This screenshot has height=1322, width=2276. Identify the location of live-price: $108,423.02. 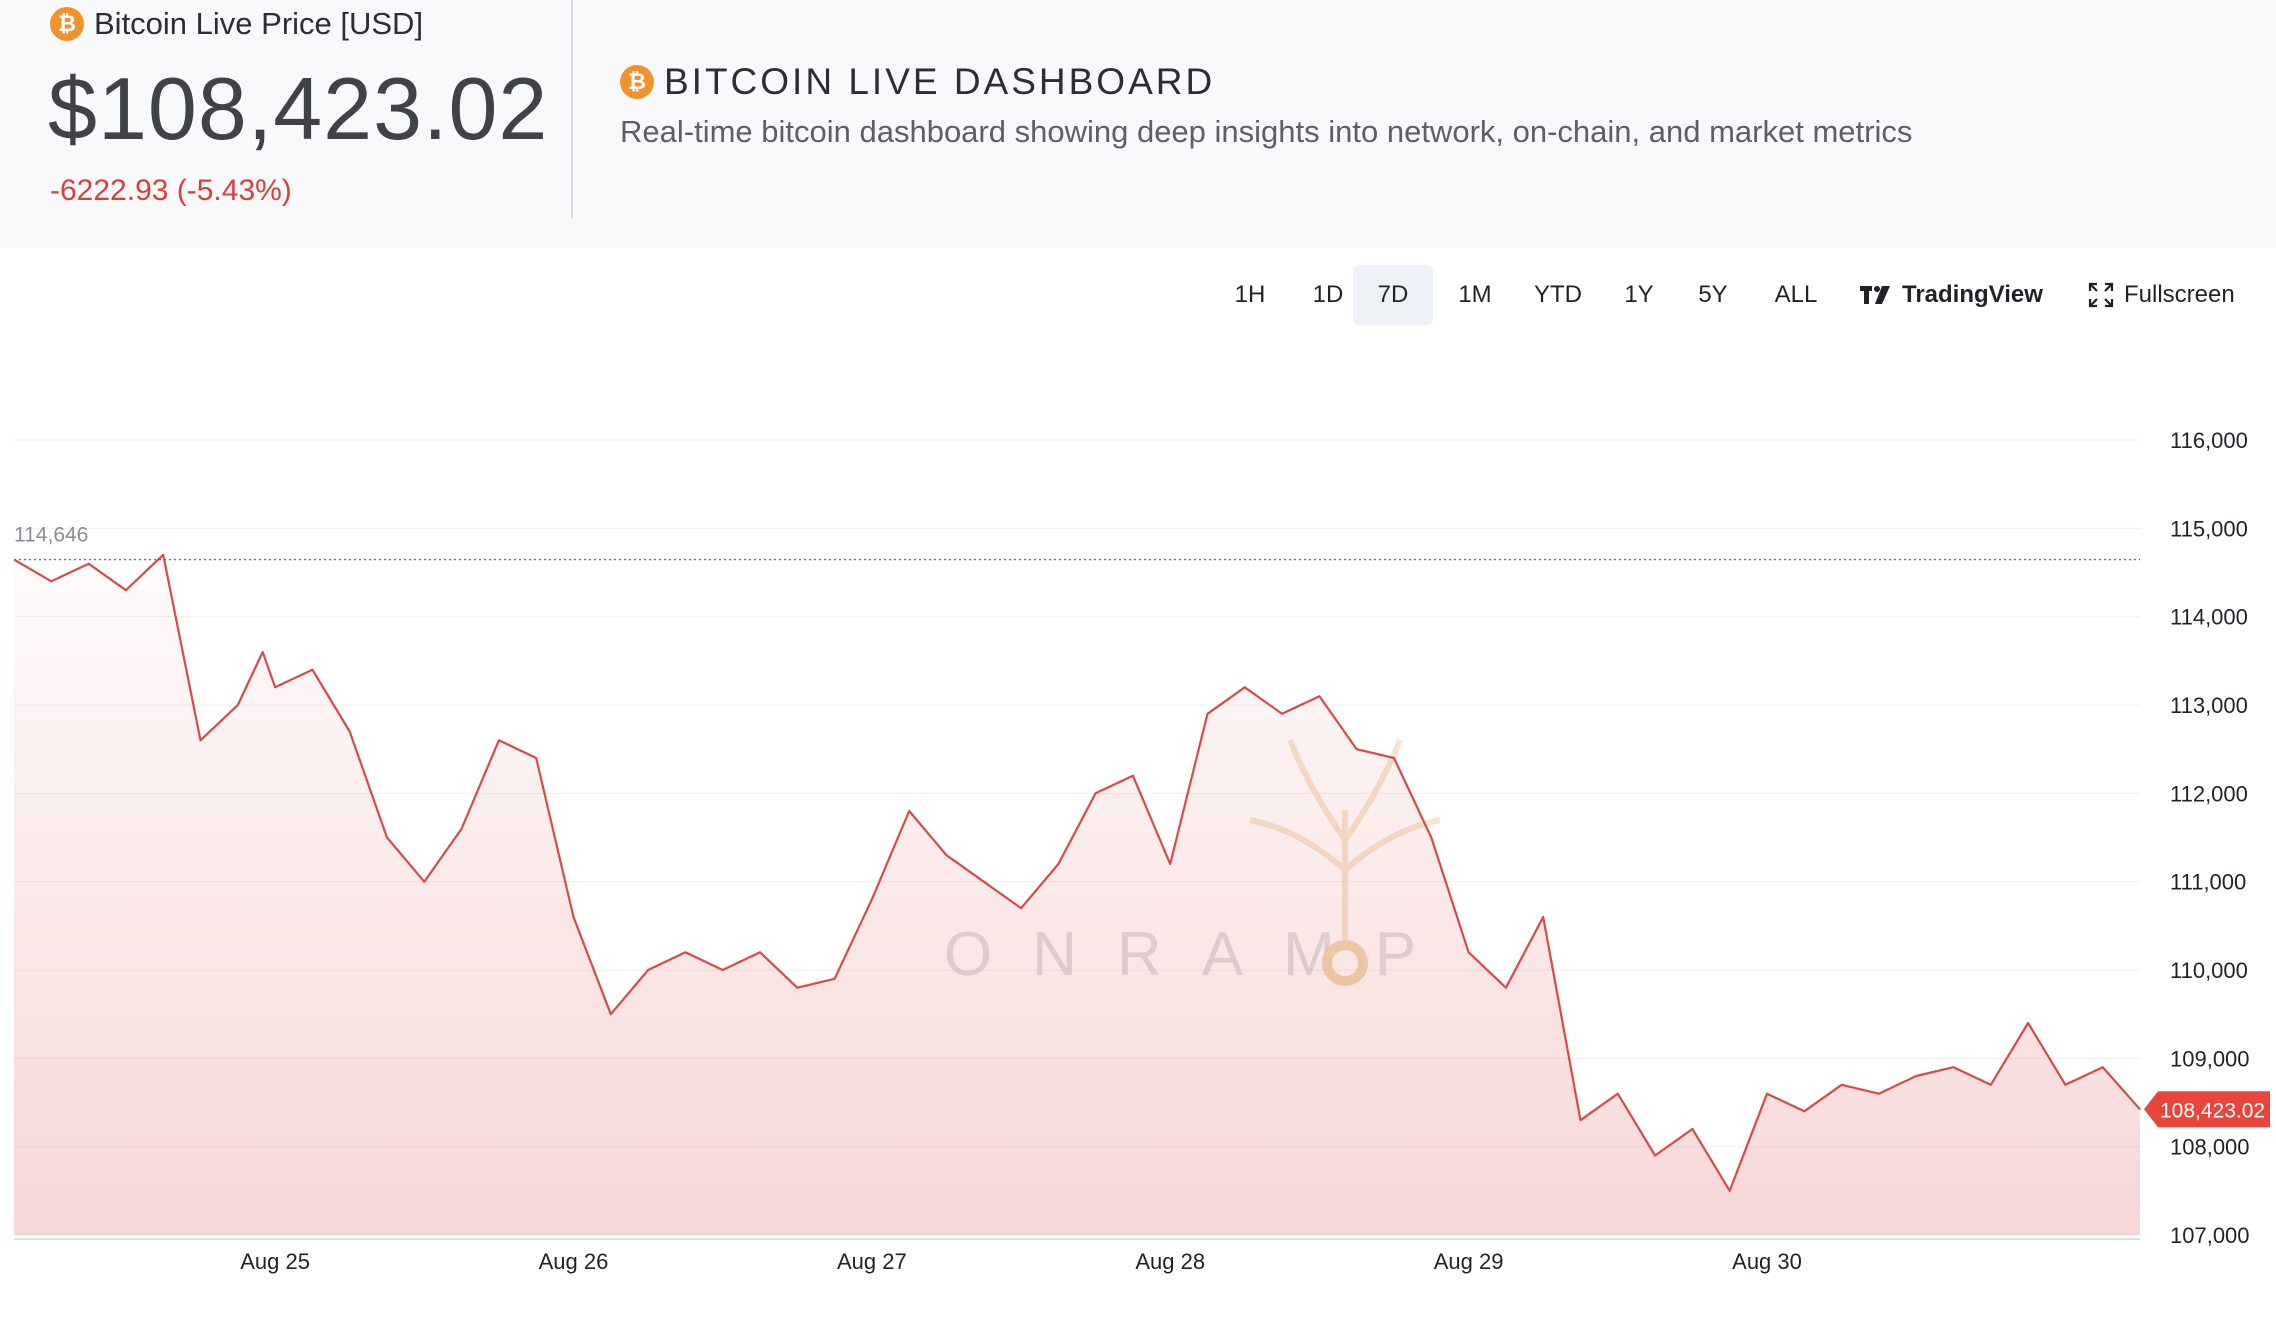
(298, 108).